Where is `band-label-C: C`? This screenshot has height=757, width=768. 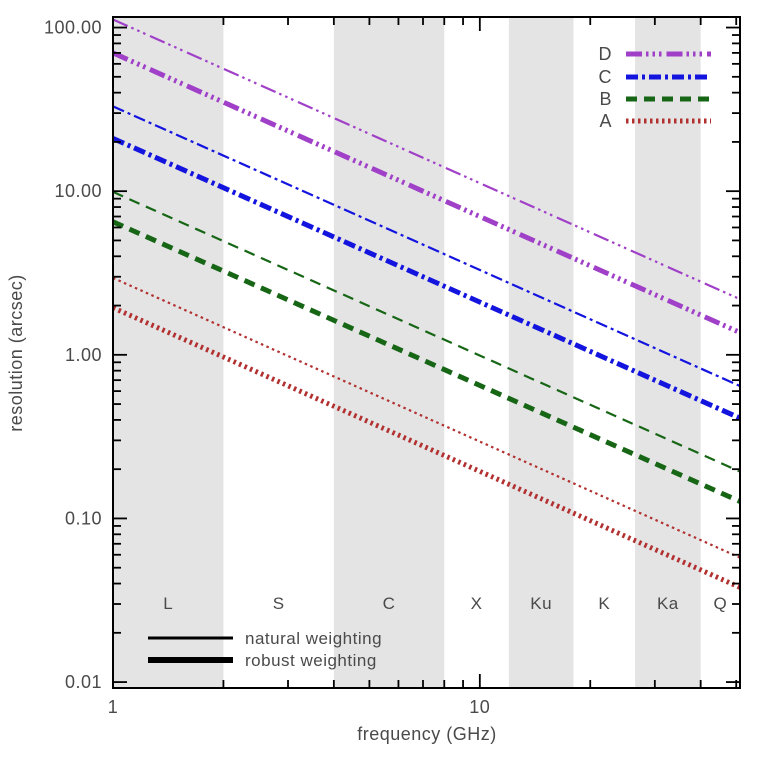
band-label-C: C is located at coordinates (389, 603).